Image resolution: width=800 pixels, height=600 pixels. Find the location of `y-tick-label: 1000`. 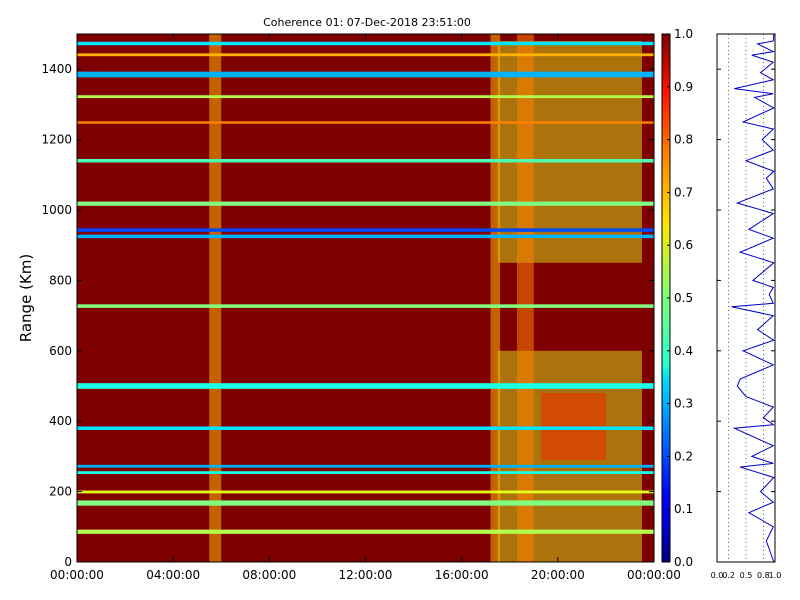

y-tick-label: 1000 is located at coordinates (56, 210).